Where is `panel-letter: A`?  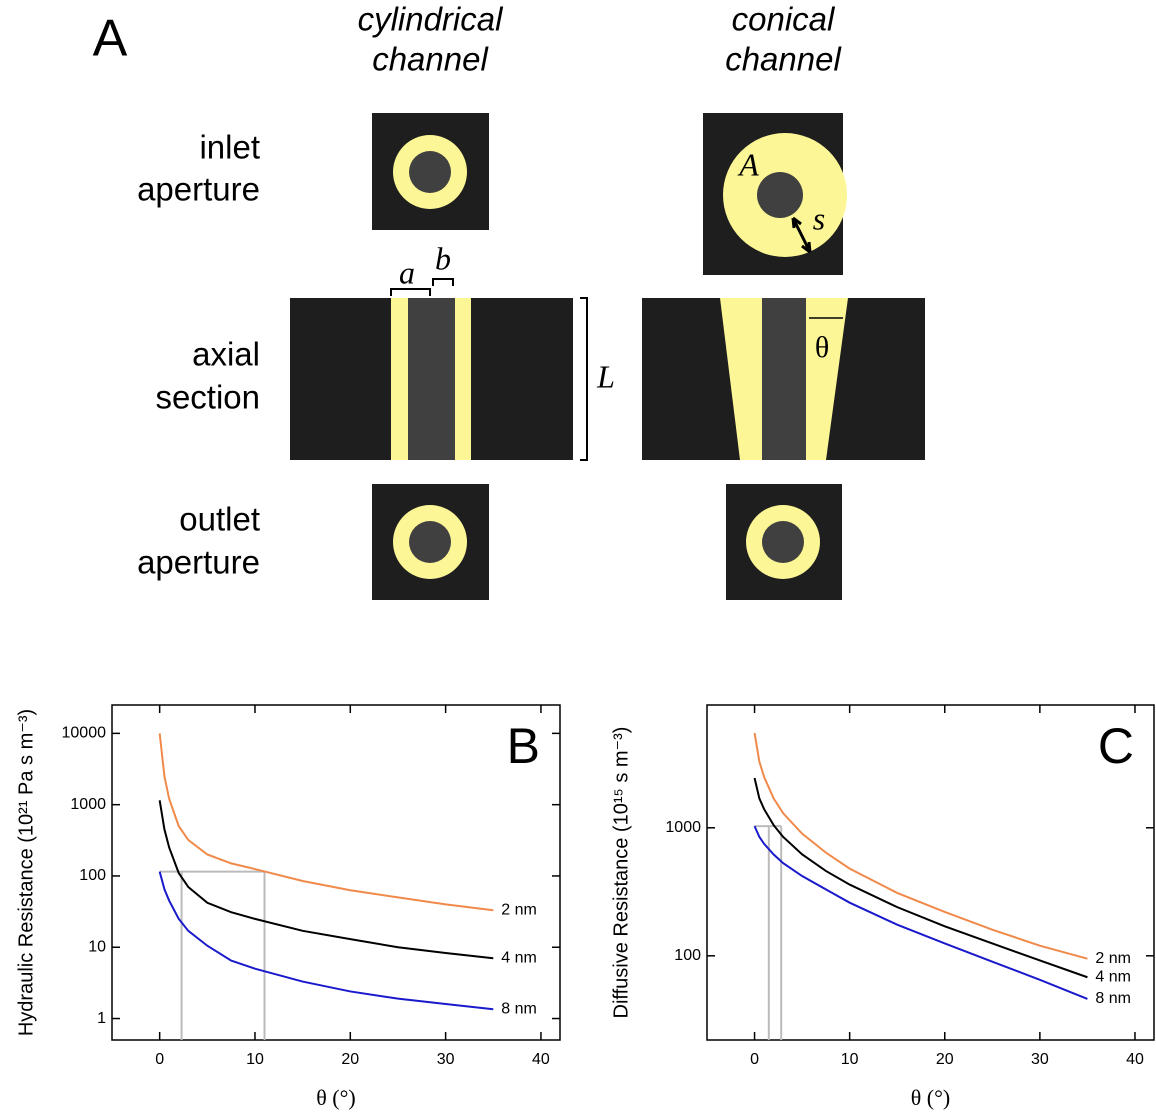
panel-letter: A is located at coordinates (110, 39).